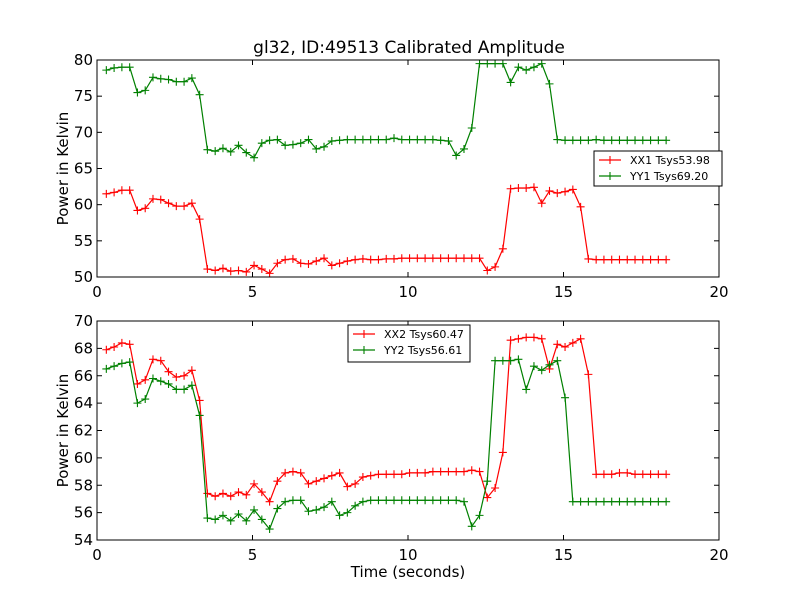 The height and width of the screenshot is (600, 800). Describe the element at coordinates (610, 176) in the screenshot. I see `legend-marker` at that location.